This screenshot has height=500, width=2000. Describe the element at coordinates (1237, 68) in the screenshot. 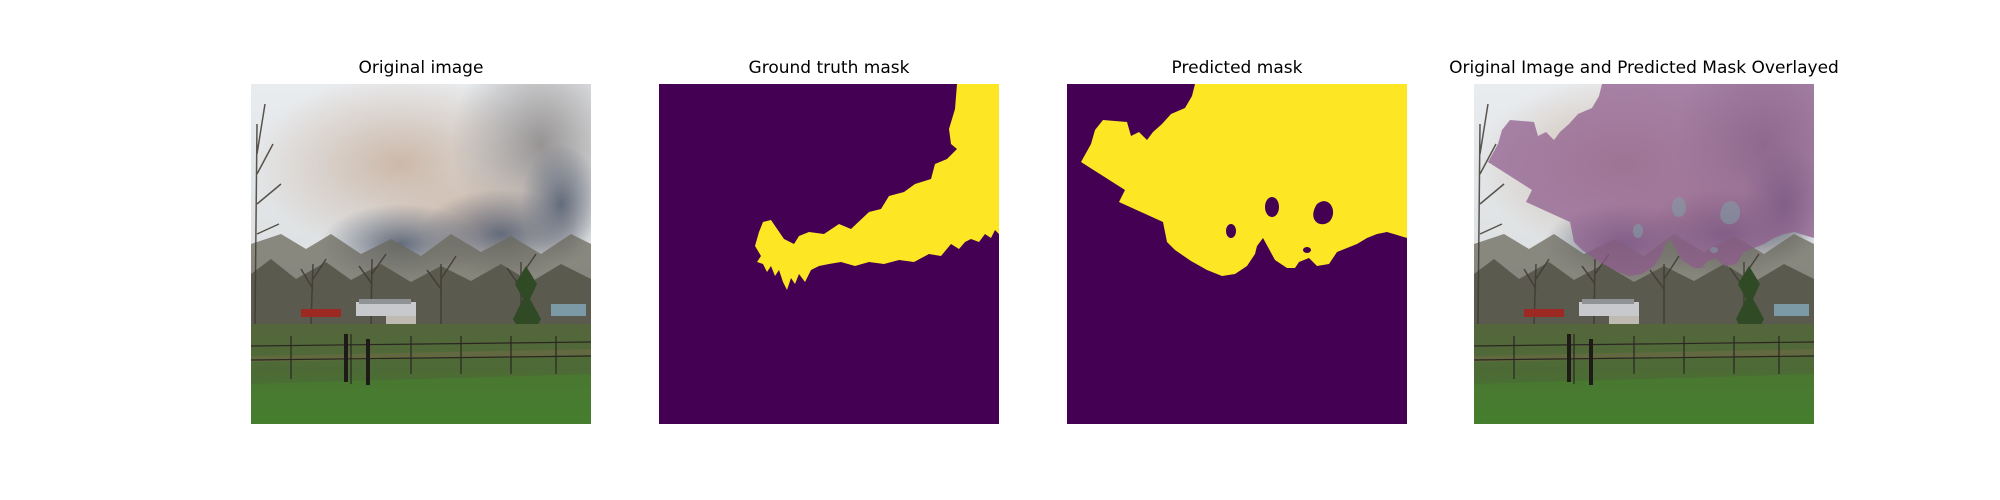

I see `panel-title-predicted: Predicted mask` at that location.